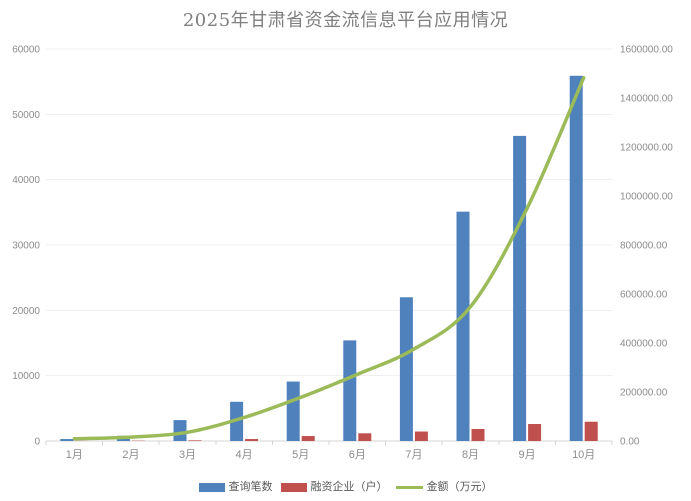  Describe the element at coordinates (459, 487) in the screenshot. I see `legend-label-amount: 金额（万元）` at that location.